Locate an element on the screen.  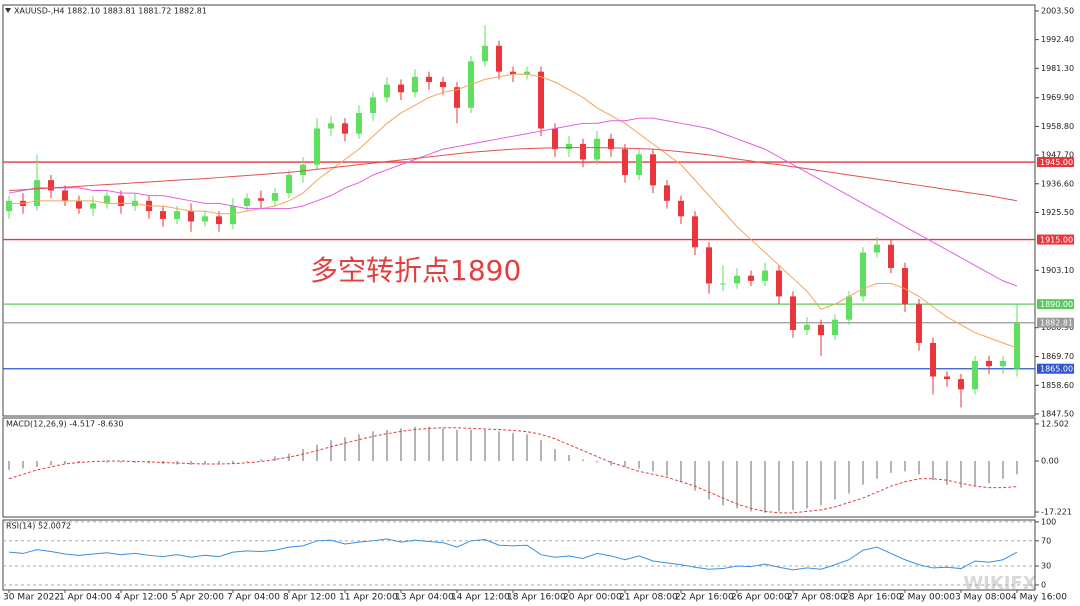
x-tick-label: 21 Apr 08:00 is located at coordinates (648, 598).